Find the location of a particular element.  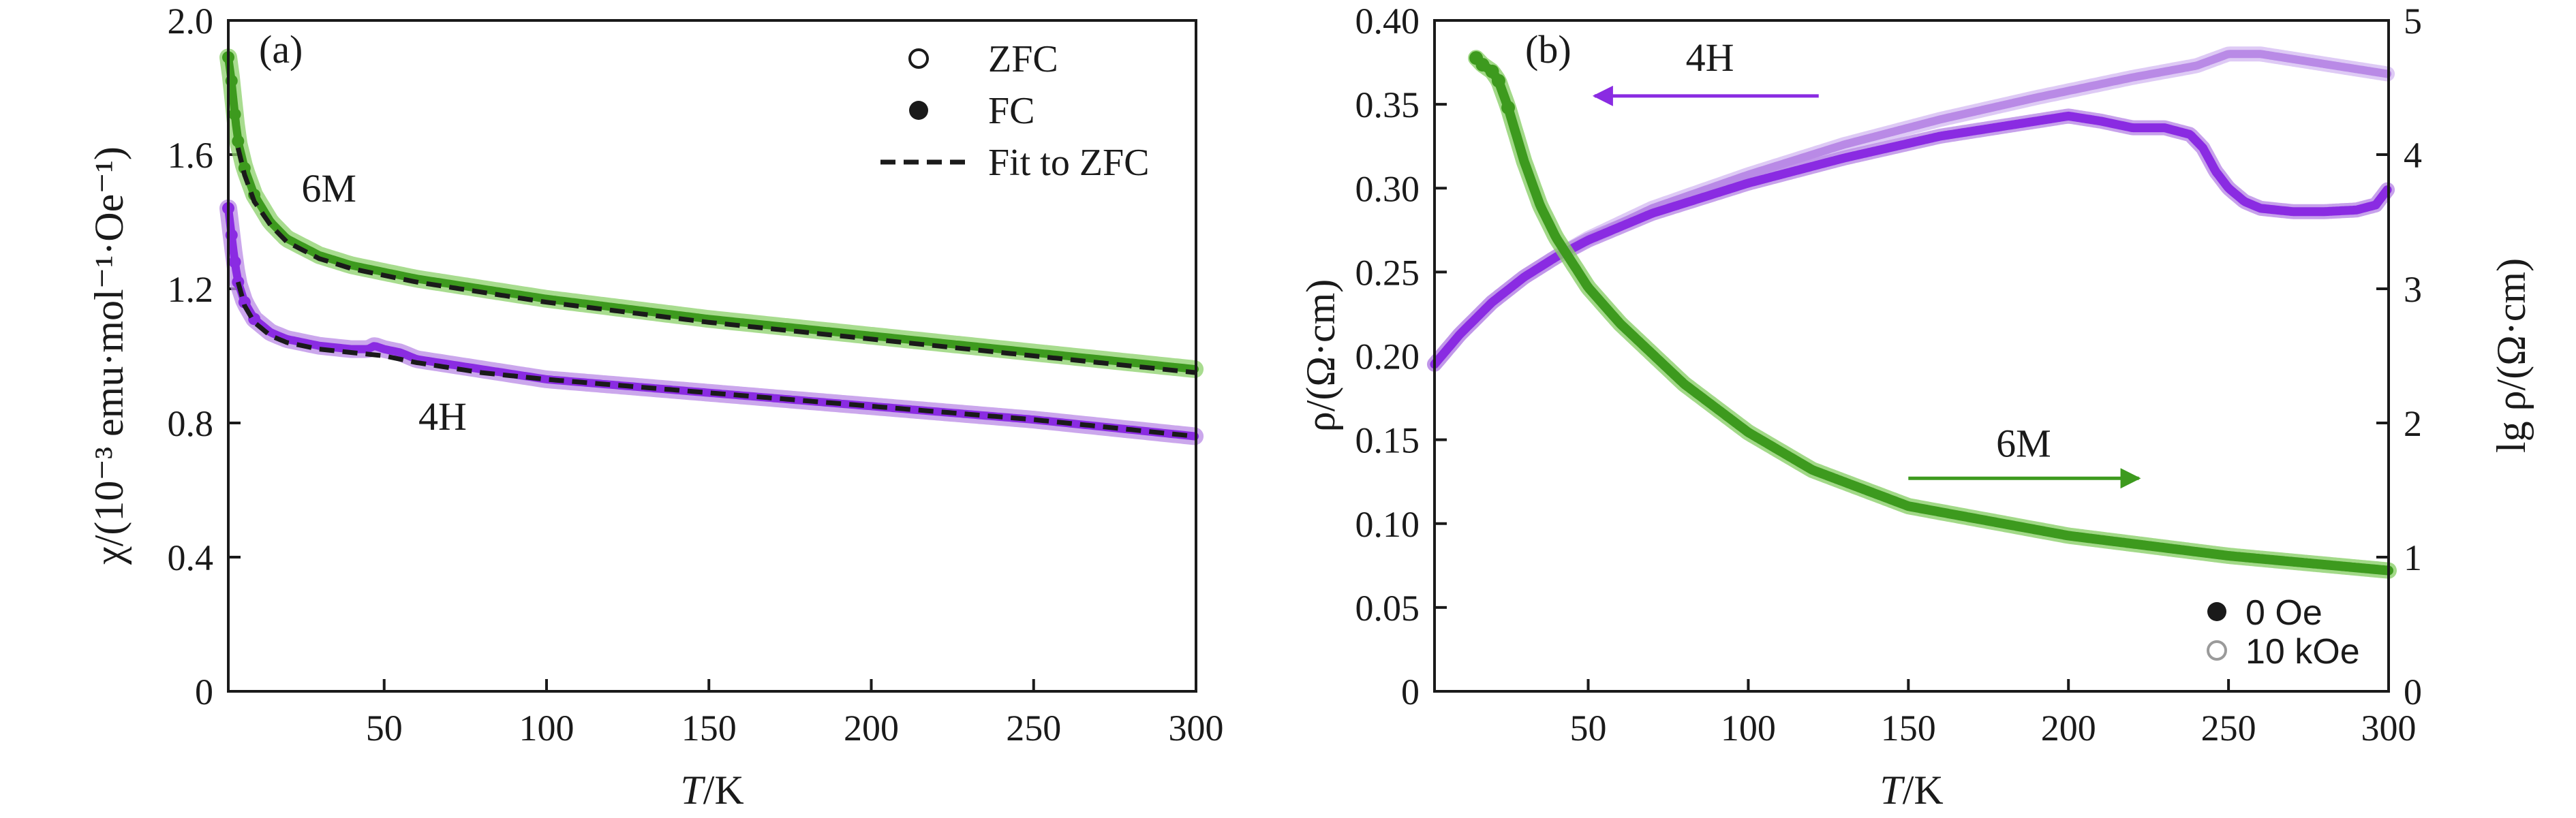

y-left-tick-label: 0.25 is located at coordinates (1387, 272).